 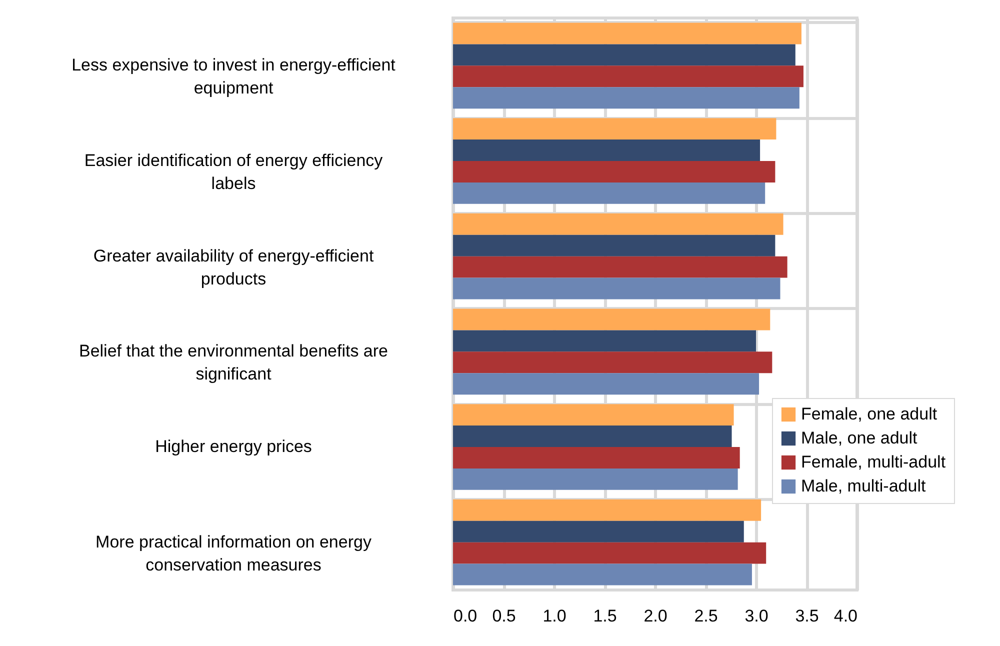 I want to click on y-tick-label: Higher energy prices, so click(x=233, y=446).